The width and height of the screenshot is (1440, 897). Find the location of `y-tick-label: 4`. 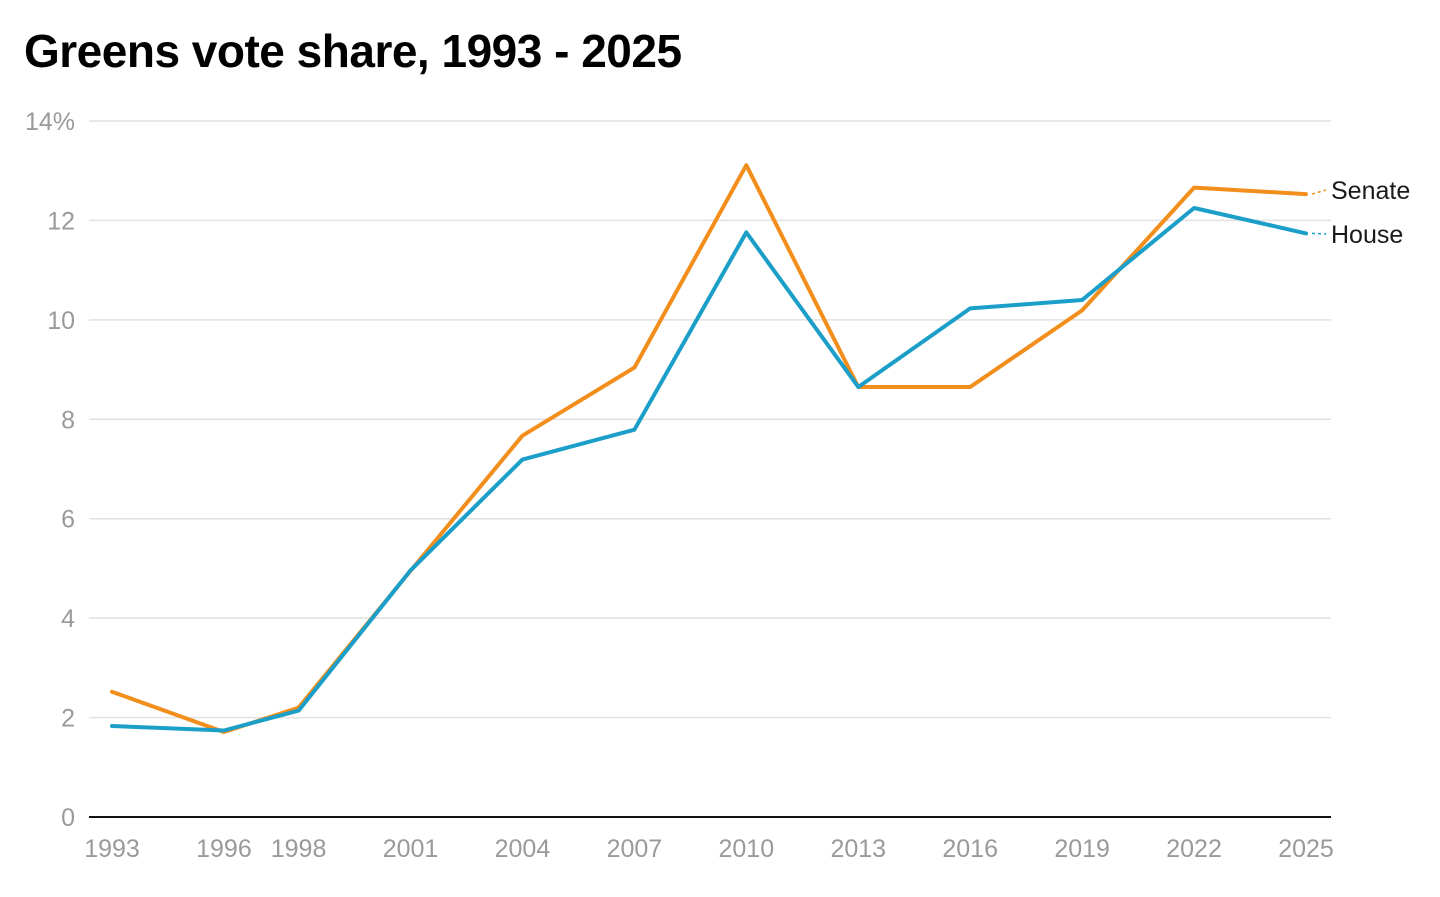

y-tick-label: 4 is located at coordinates (68, 619).